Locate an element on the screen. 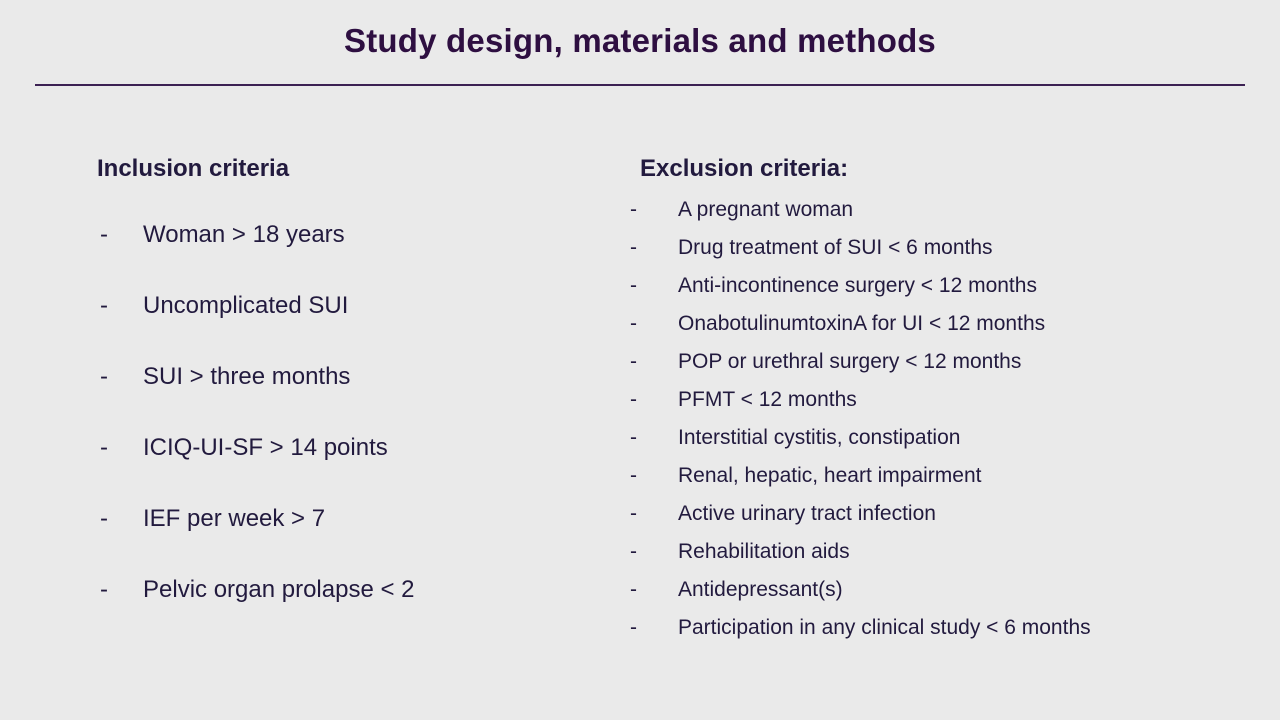 The width and height of the screenshot is (1280, 720). list-item-text: Rehabilitation aids is located at coordinates (764, 551).